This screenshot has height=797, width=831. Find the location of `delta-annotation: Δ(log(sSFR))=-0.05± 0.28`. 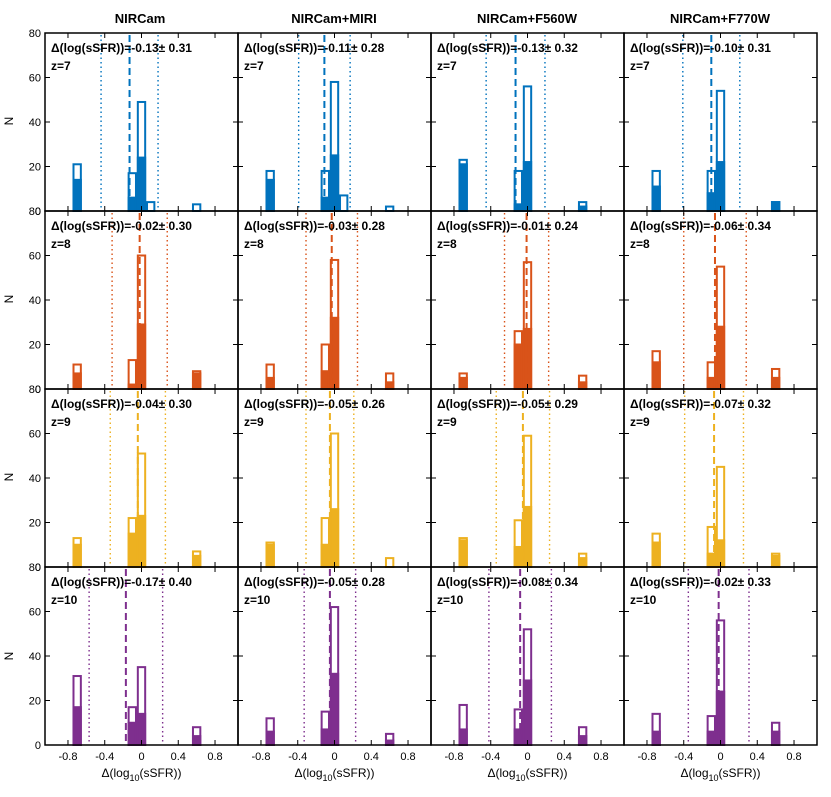

delta-annotation: Δ(log(sSFR))=-0.05± 0.28 is located at coordinates (314, 582).